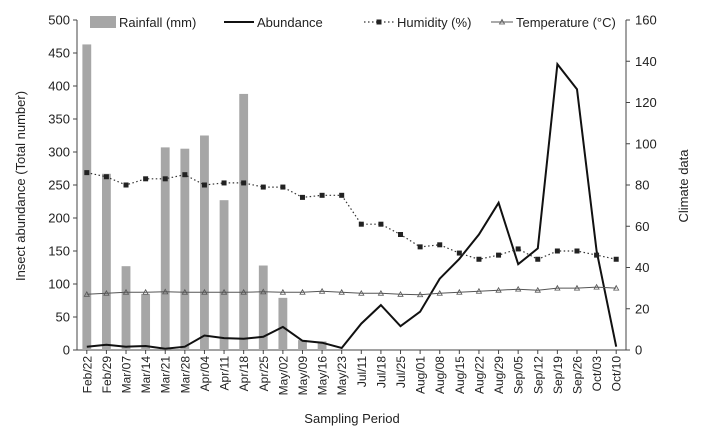  I want to click on y2-tick-label: 0, so click(638, 350).